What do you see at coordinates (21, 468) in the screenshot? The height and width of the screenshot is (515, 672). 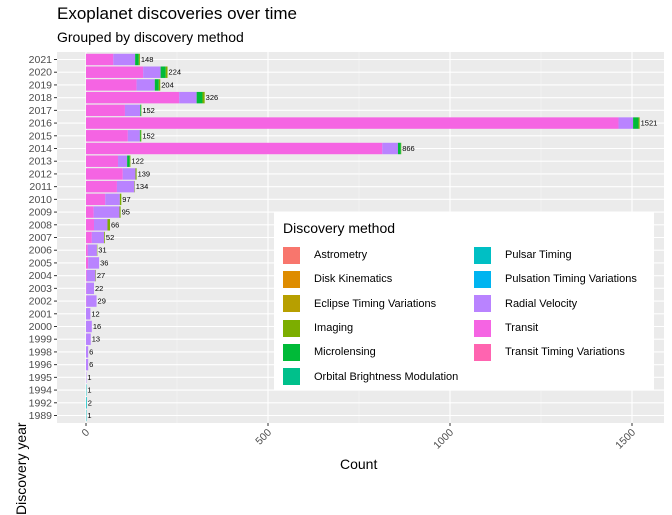 I see `y-axis-label: Discovery year` at bounding box center [21, 468].